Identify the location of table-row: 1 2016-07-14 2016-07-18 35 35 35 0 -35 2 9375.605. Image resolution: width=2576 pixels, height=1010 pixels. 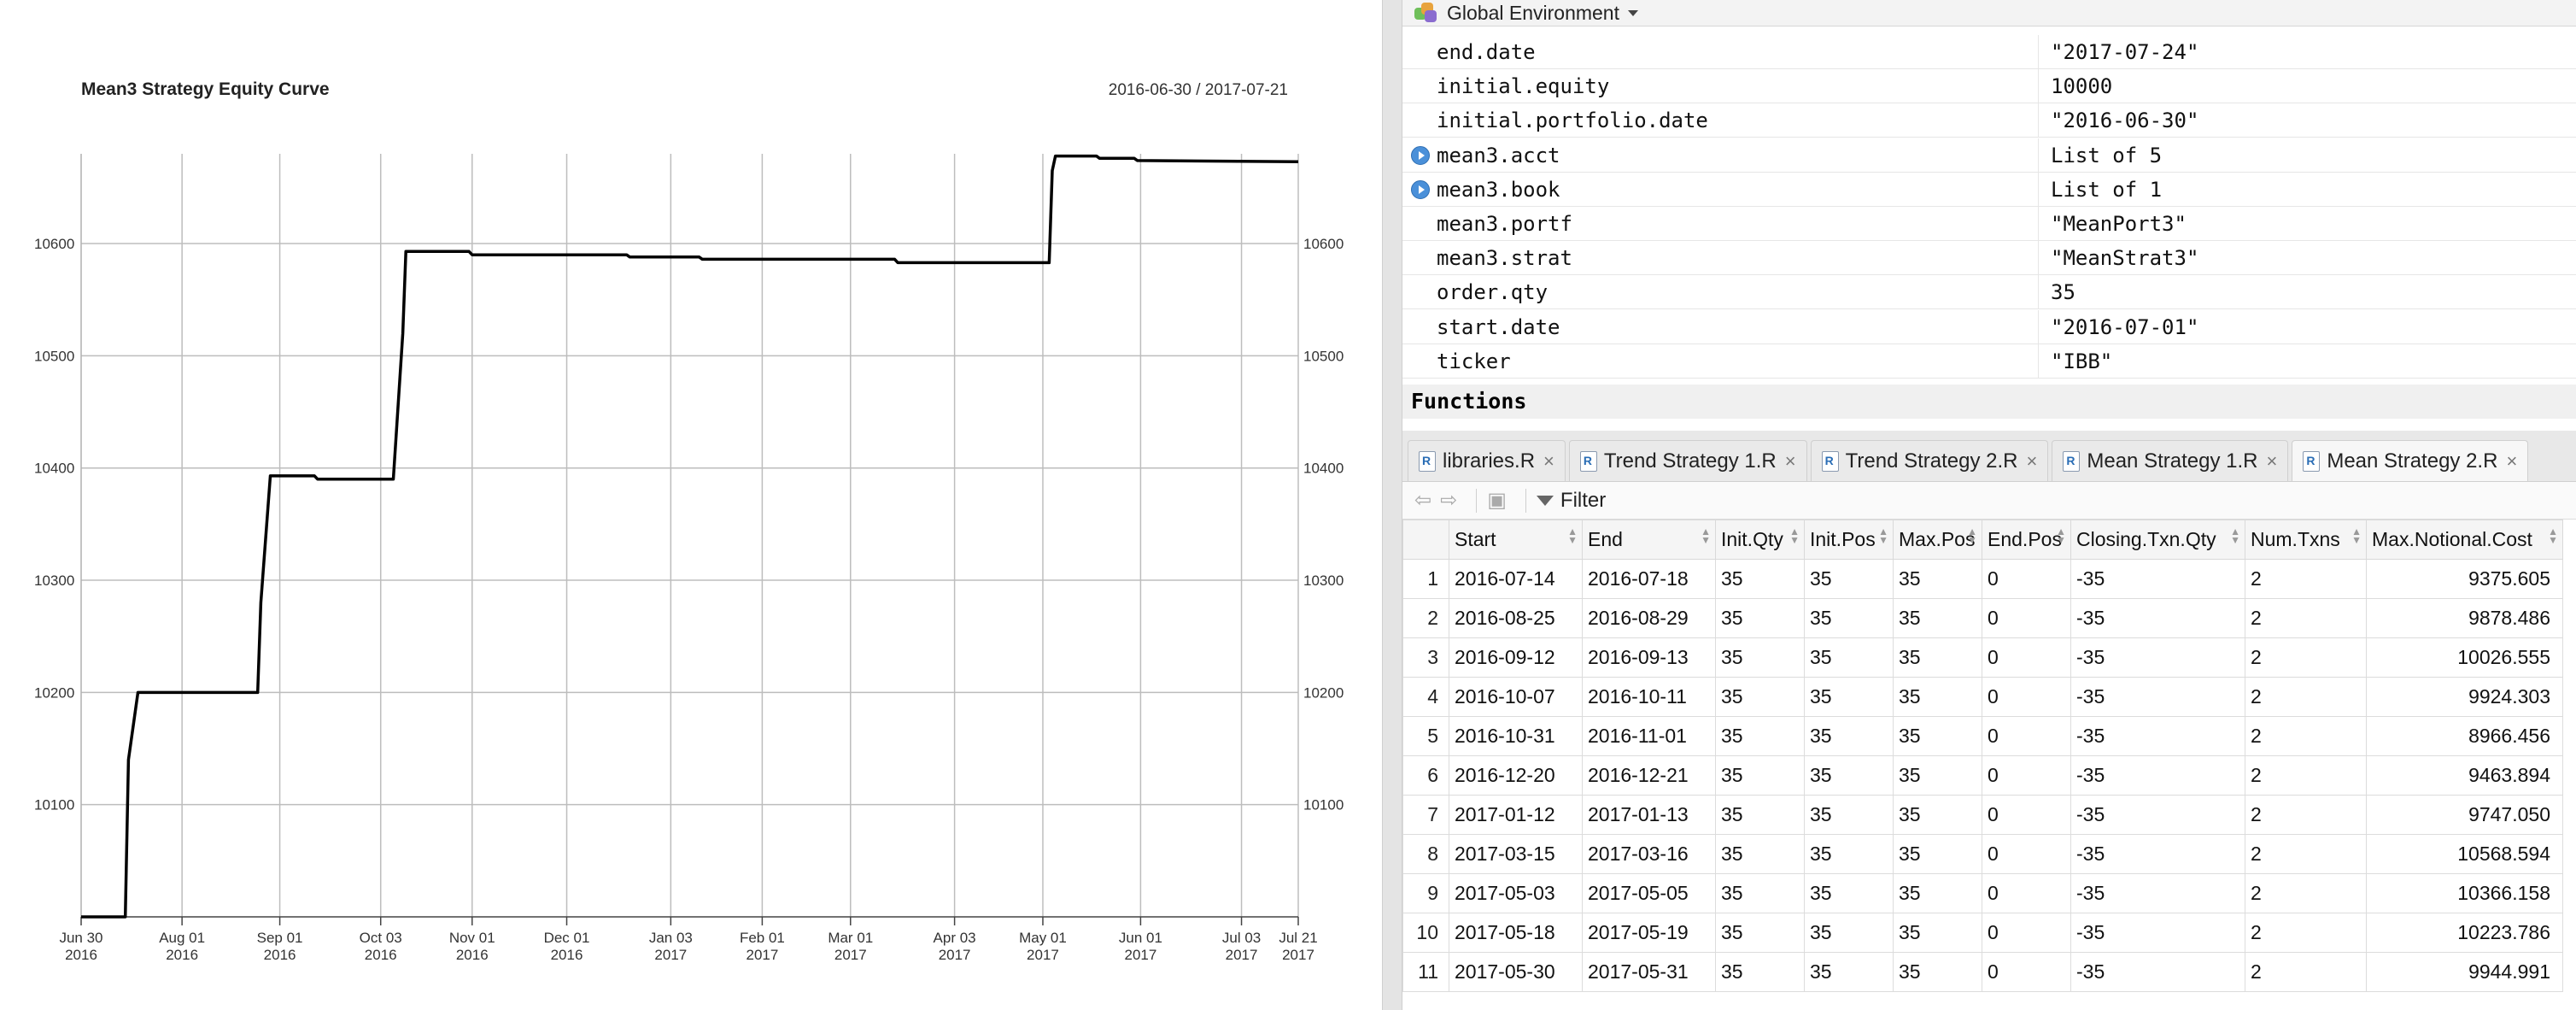
(1982, 579).